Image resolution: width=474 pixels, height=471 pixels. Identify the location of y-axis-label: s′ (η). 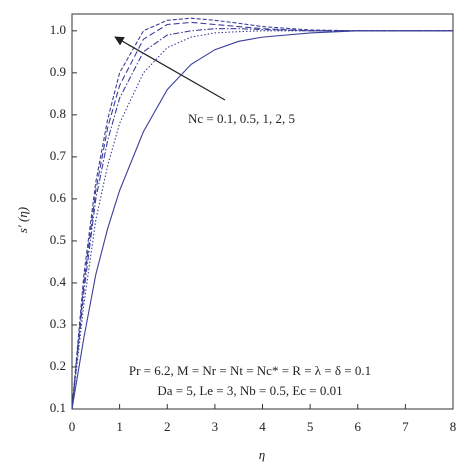
(22, 220).